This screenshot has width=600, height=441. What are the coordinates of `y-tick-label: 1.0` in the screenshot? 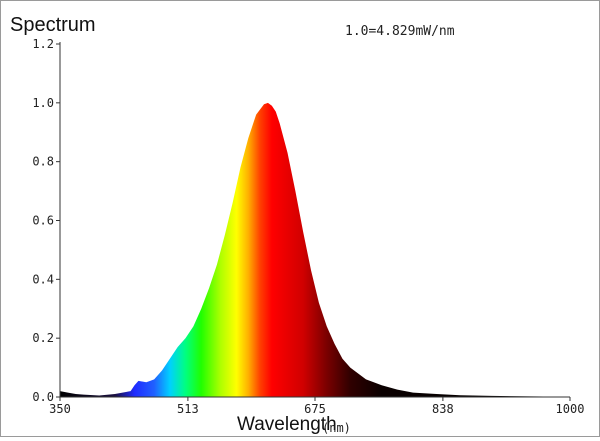 It's located at (43, 103).